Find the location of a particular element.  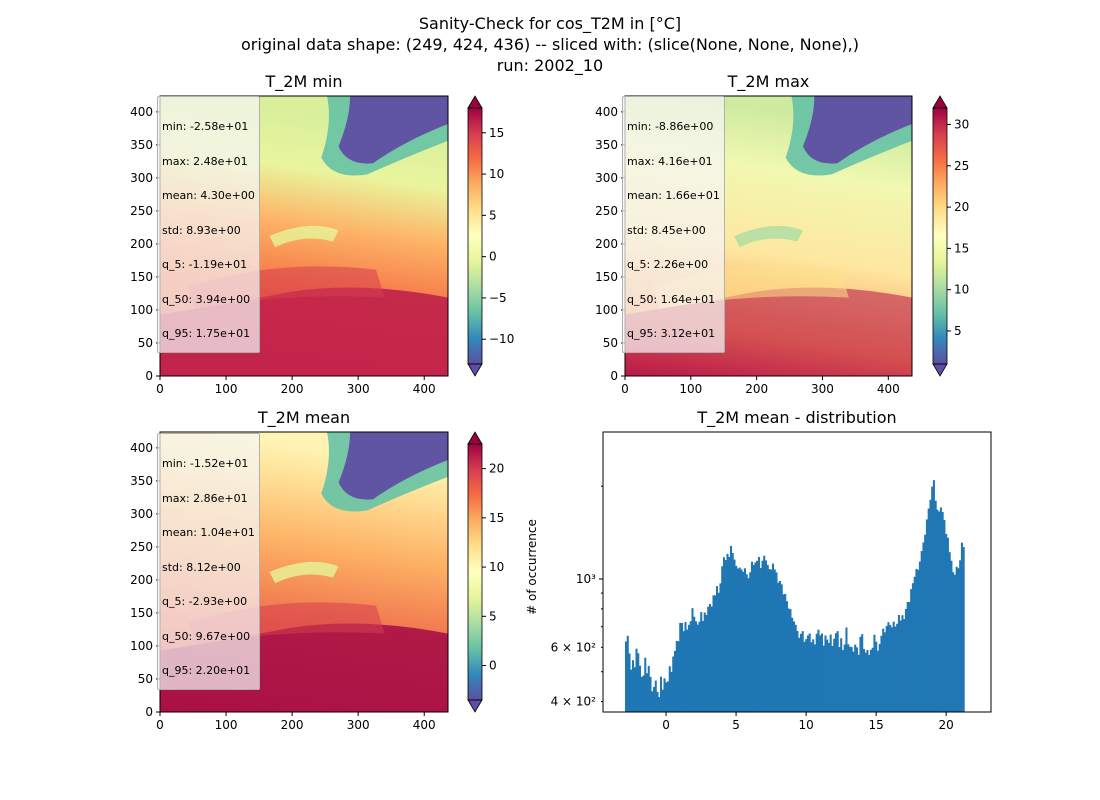

stat-max: max: 2.48e+01 is located at coordinates (205, 161).